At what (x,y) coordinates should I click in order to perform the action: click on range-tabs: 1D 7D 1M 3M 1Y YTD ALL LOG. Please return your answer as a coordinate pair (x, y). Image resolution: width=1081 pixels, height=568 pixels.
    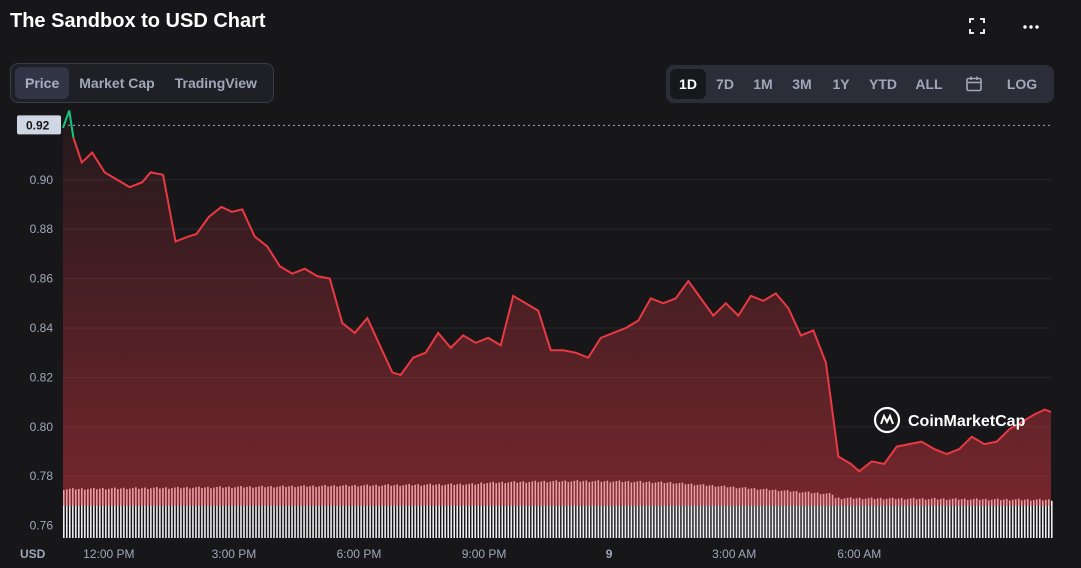
    Looking at the image, I should click on (860, 84).